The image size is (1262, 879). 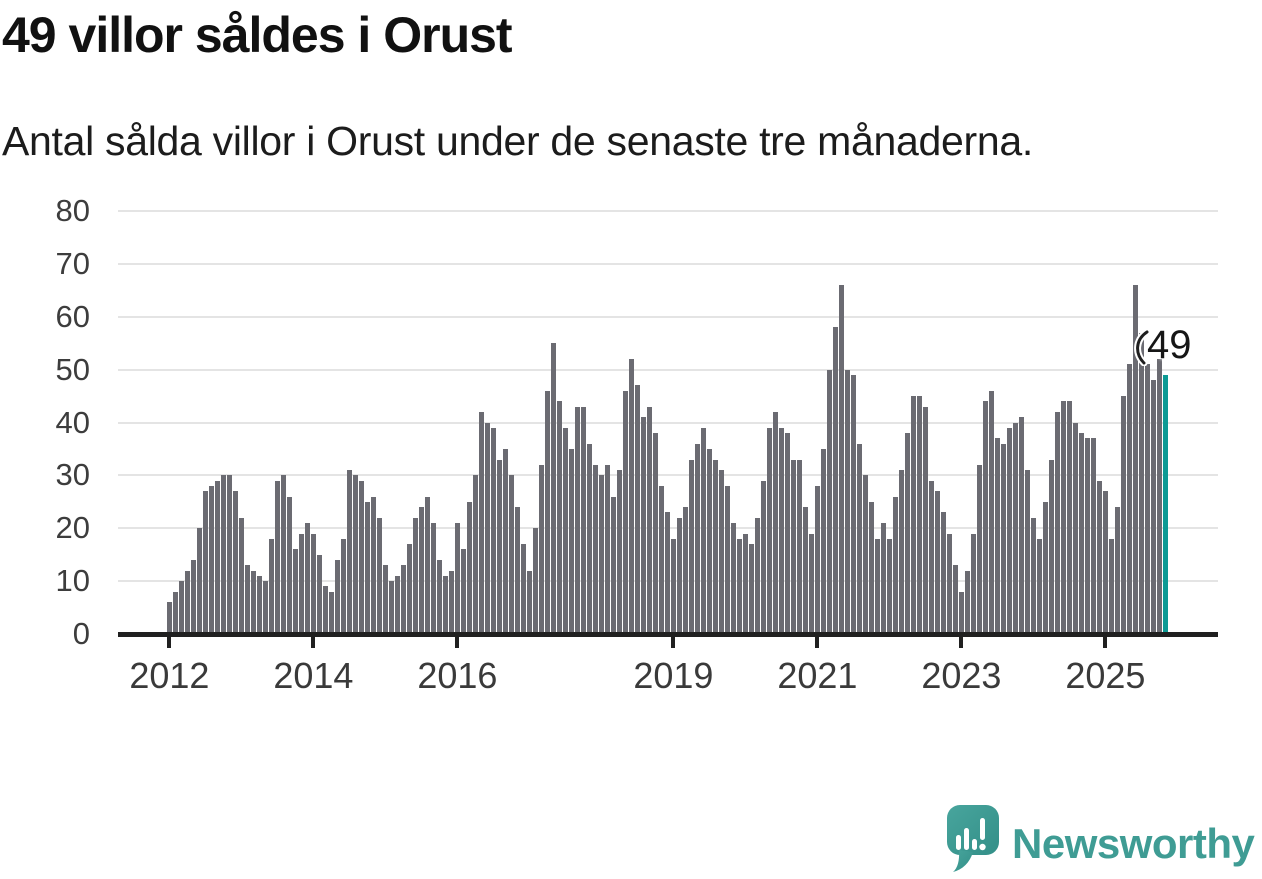 I want to click on y-axis-label: 50, so click(x=72, y=369).